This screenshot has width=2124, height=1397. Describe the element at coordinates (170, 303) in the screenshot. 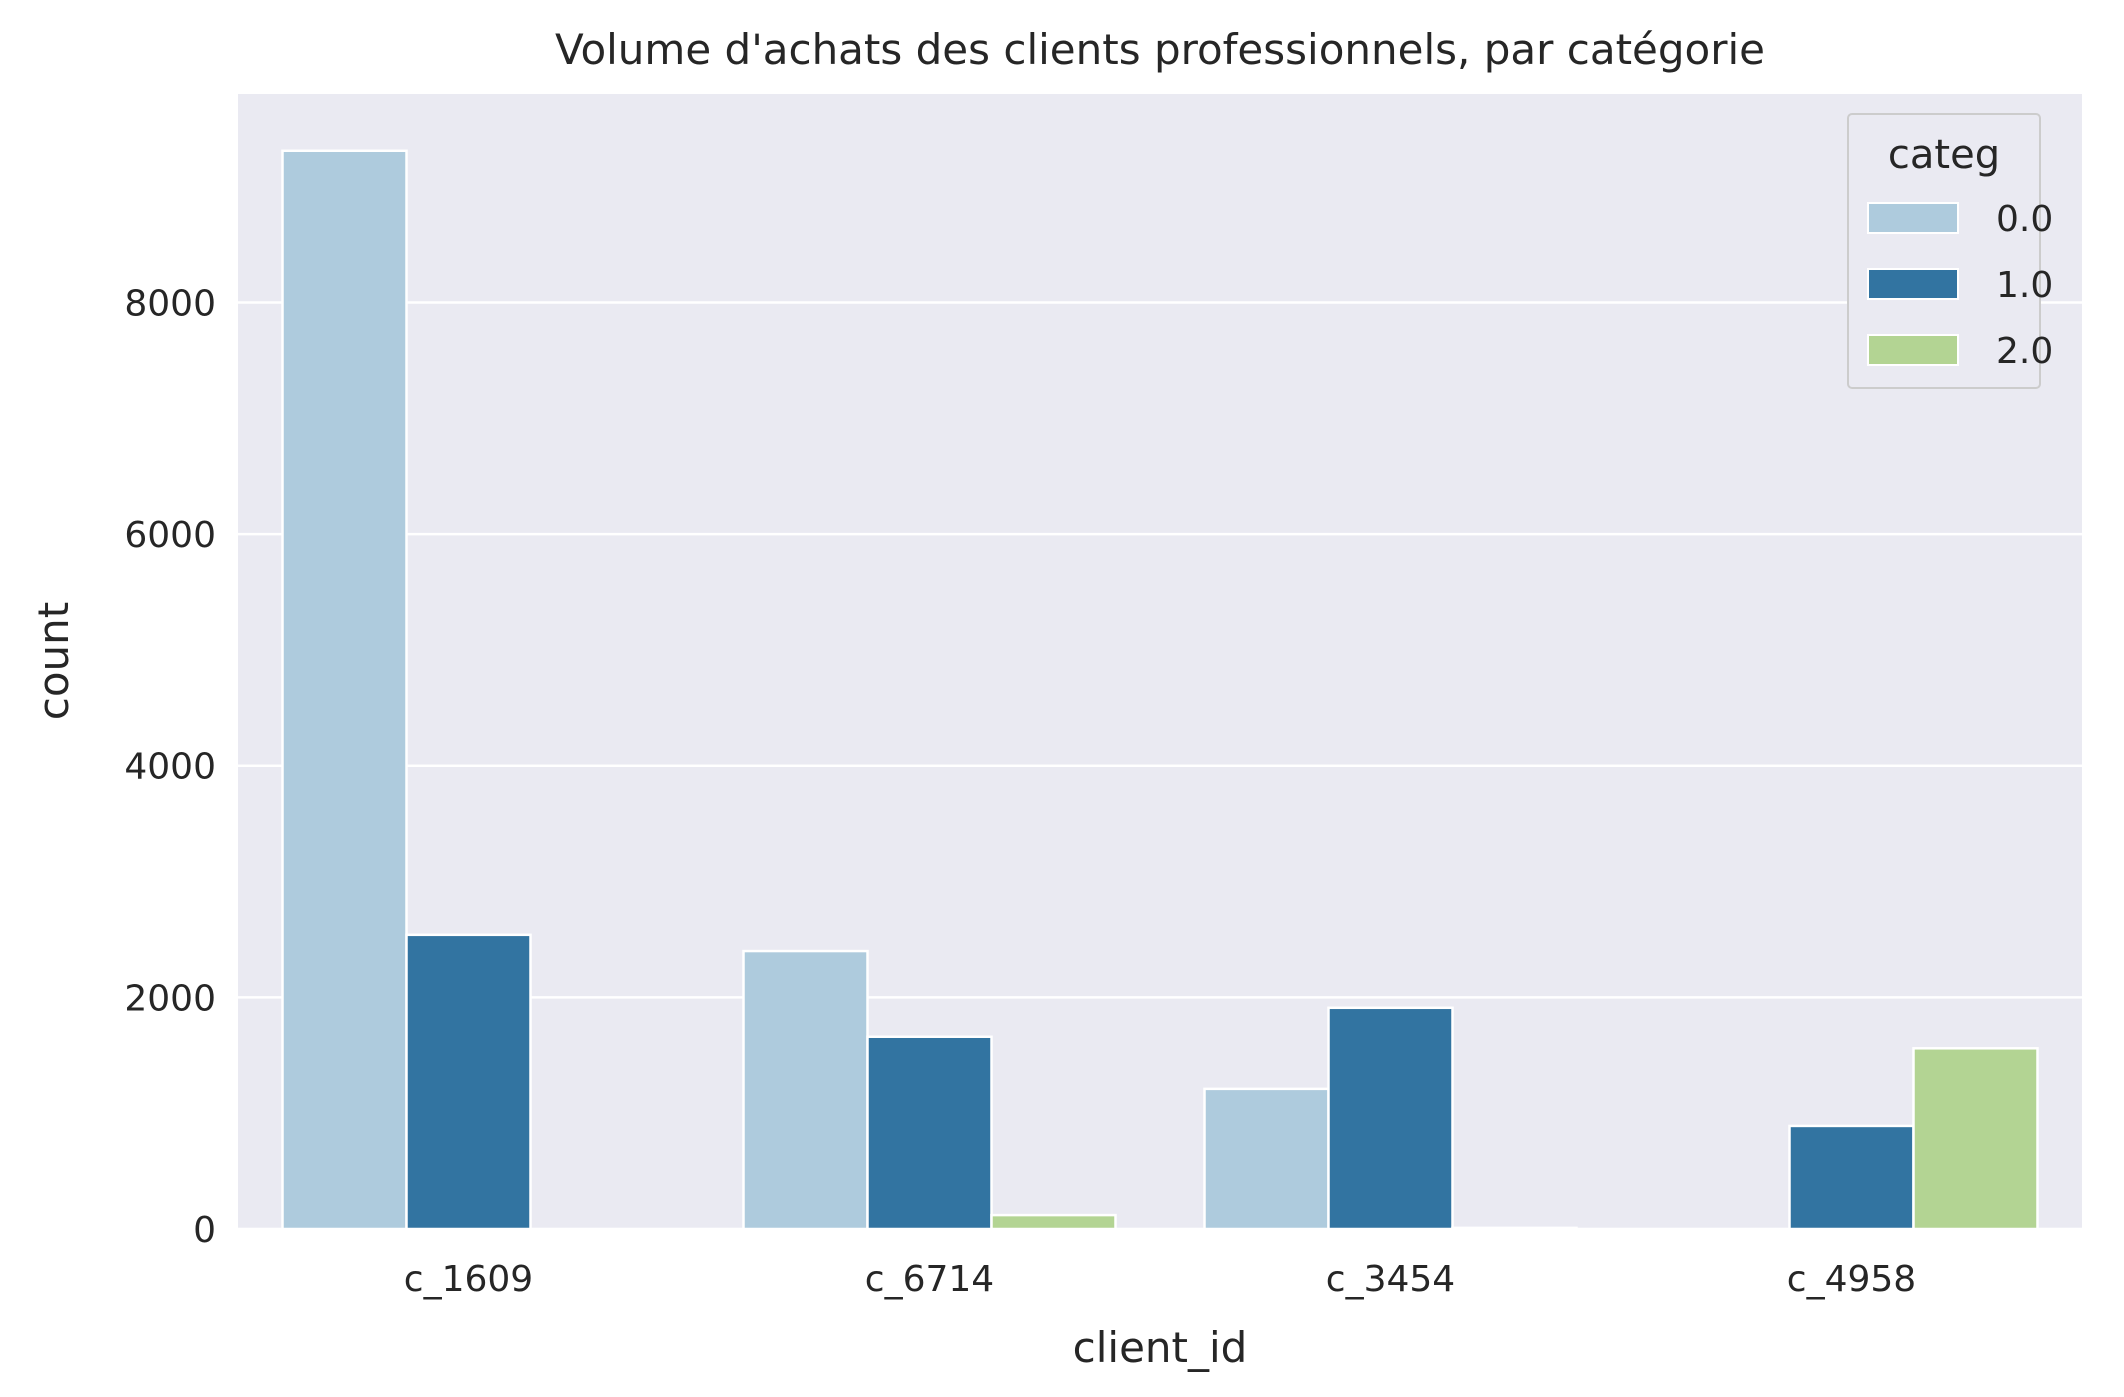

I see `y-tick-label: 8000` at that location.